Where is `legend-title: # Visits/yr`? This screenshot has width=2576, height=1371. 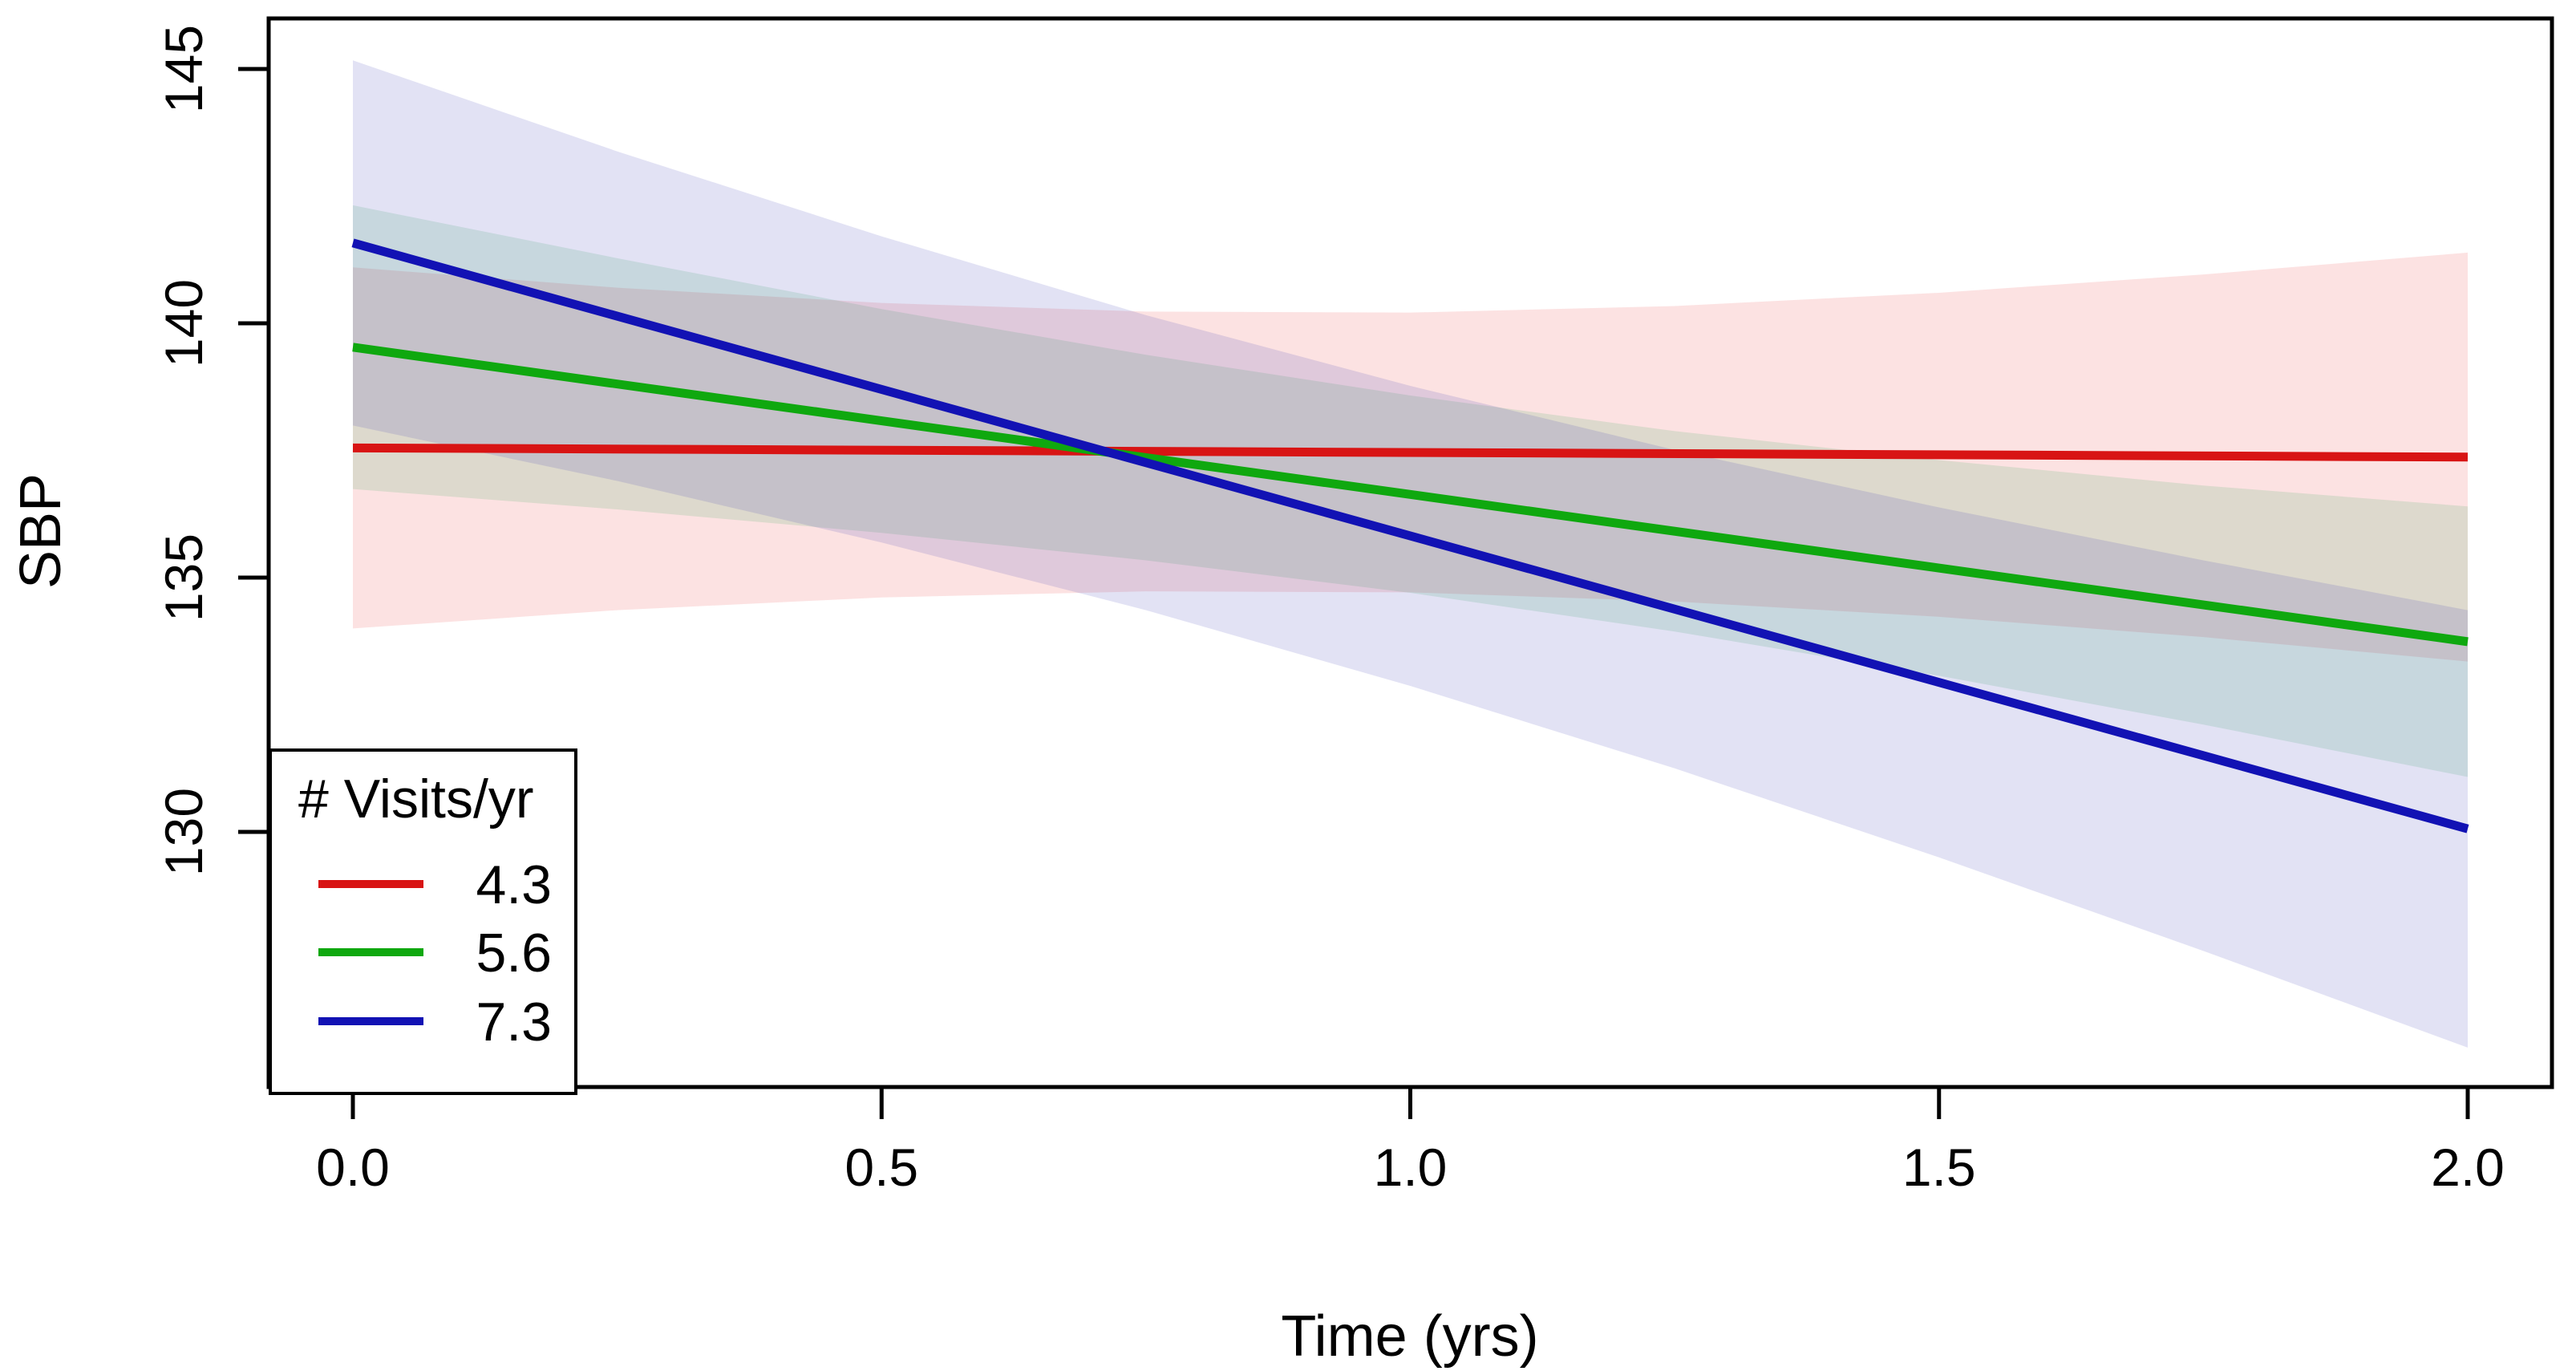
legend-title: # Visits/yr is located at coordinates (415, 799).